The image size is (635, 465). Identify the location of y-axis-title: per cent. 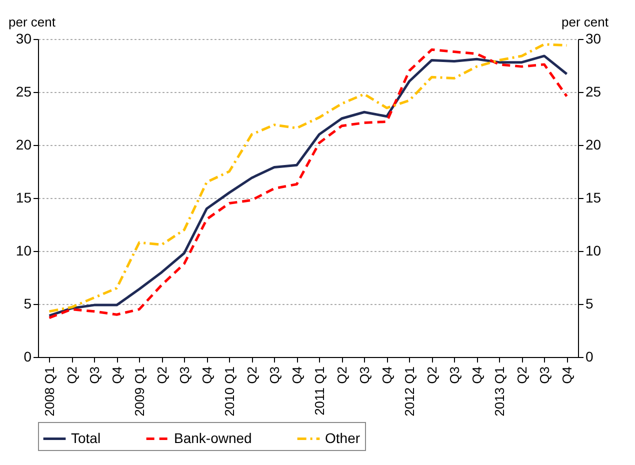
(32, 22).